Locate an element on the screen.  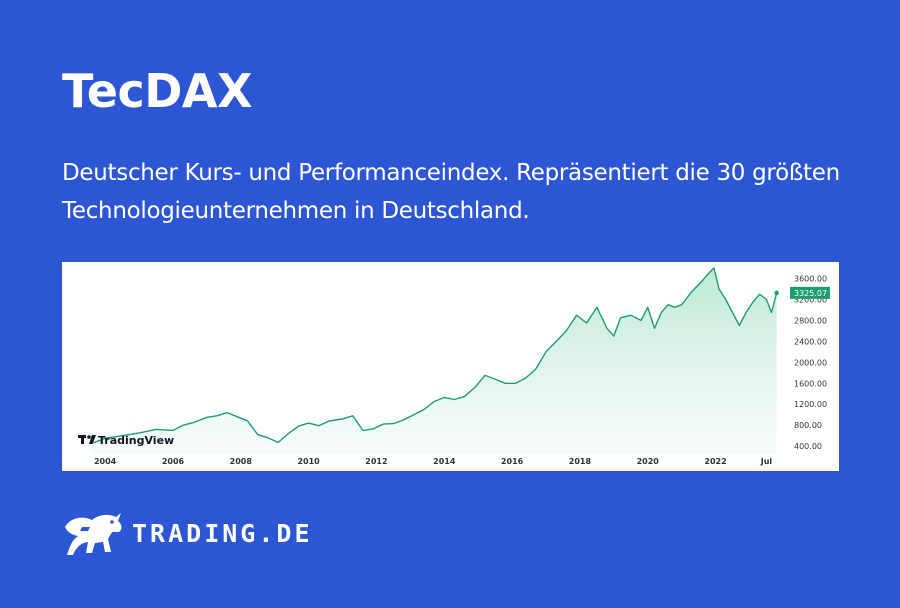
y-tick-label: 400.00 is located at coordinates (808, 446).